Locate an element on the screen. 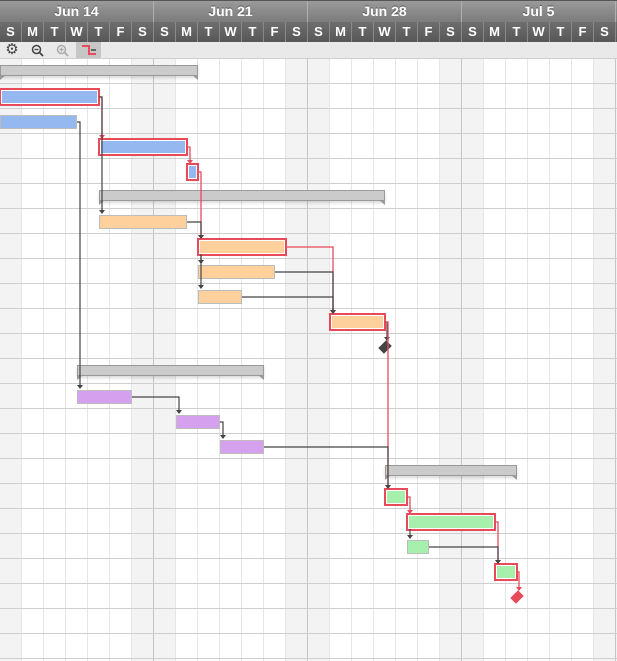  settings-button: ⚙ is located at coordinates (12, 50).